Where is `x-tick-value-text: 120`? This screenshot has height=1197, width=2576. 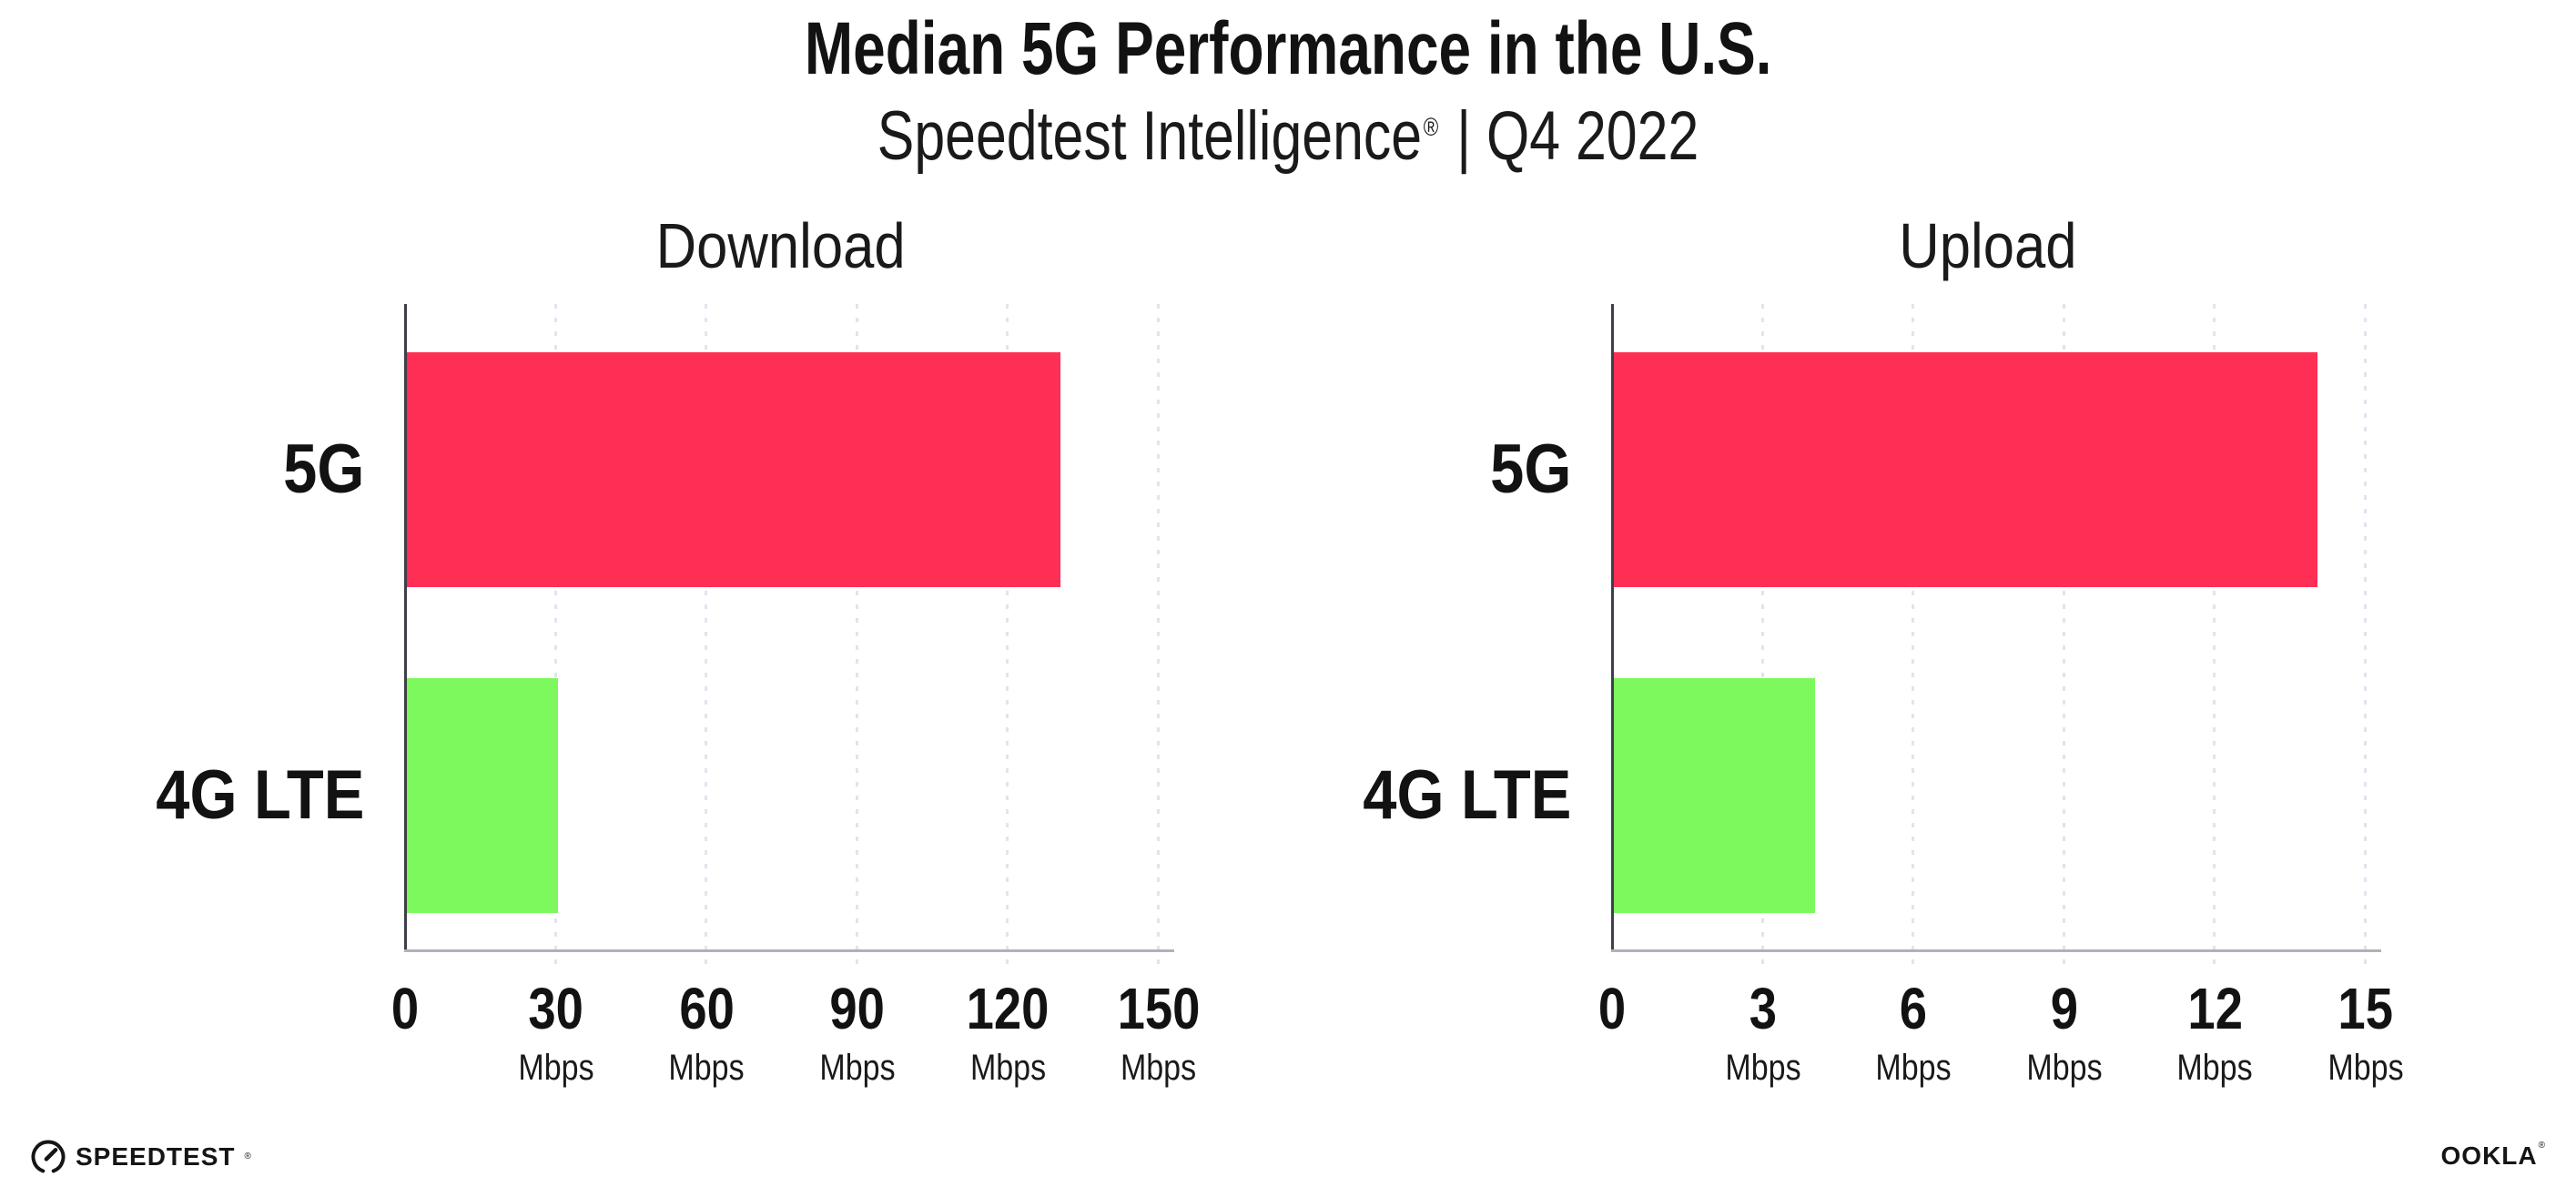 x-tick-value-text: 120 is located at coordinates (1008, 1008).